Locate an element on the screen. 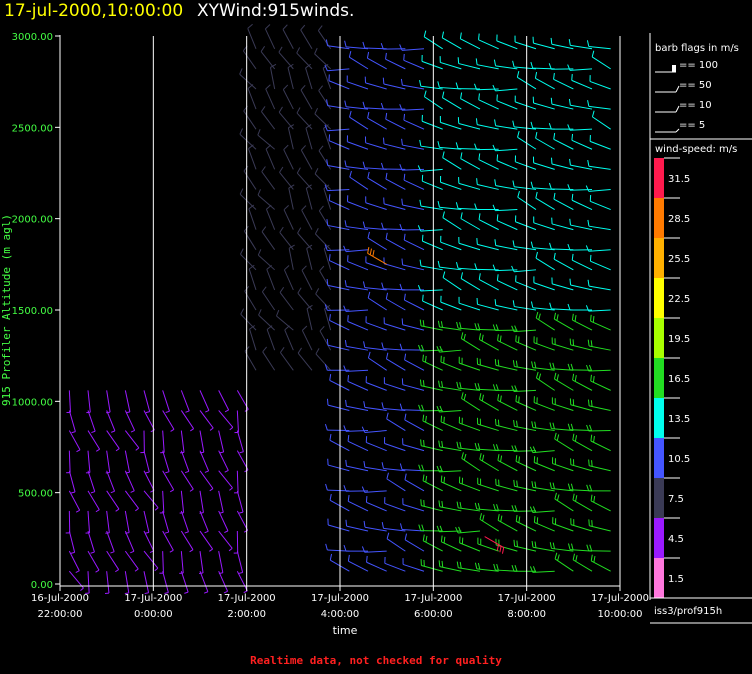  y-tick-label: 3000.00 is located at coordinates (32, 37).